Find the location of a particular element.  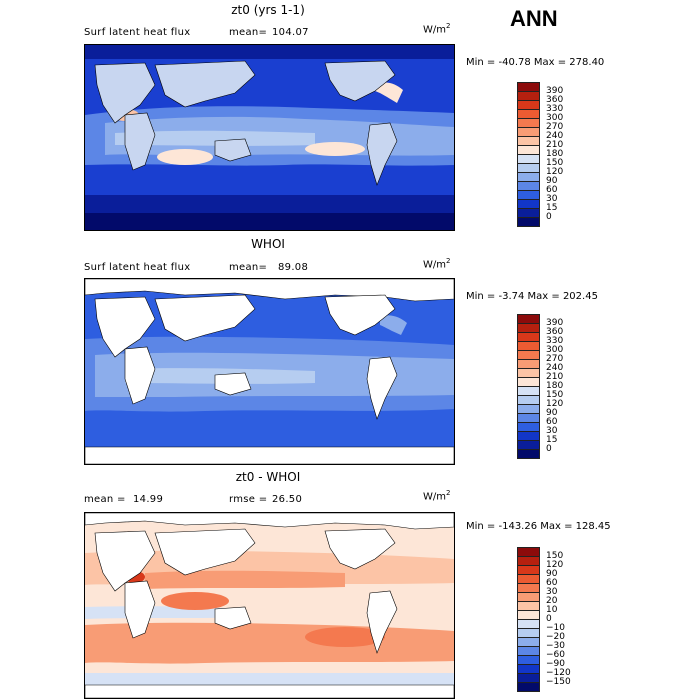

panel3-minmax: Min = -143.26 Max = 128.45 is located at coordinates (538, 526).